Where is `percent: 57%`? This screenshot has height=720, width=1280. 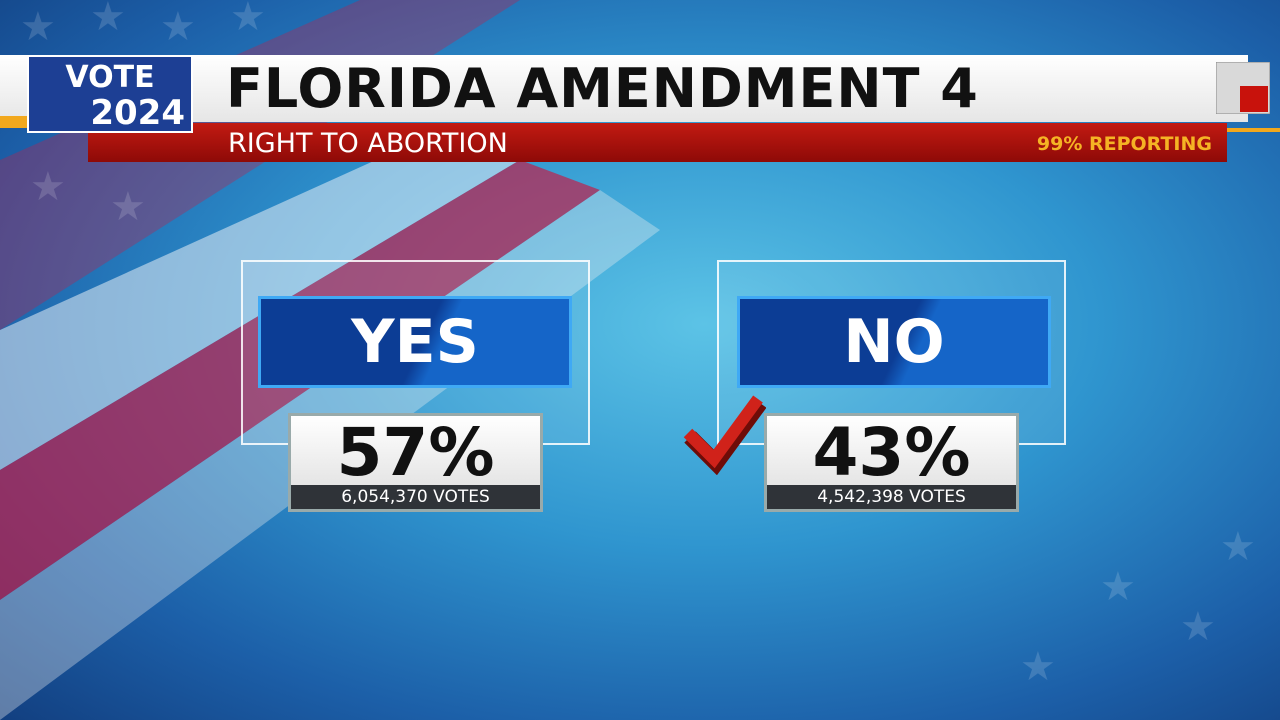
percent: 57% is located at coordinates (415, 452).